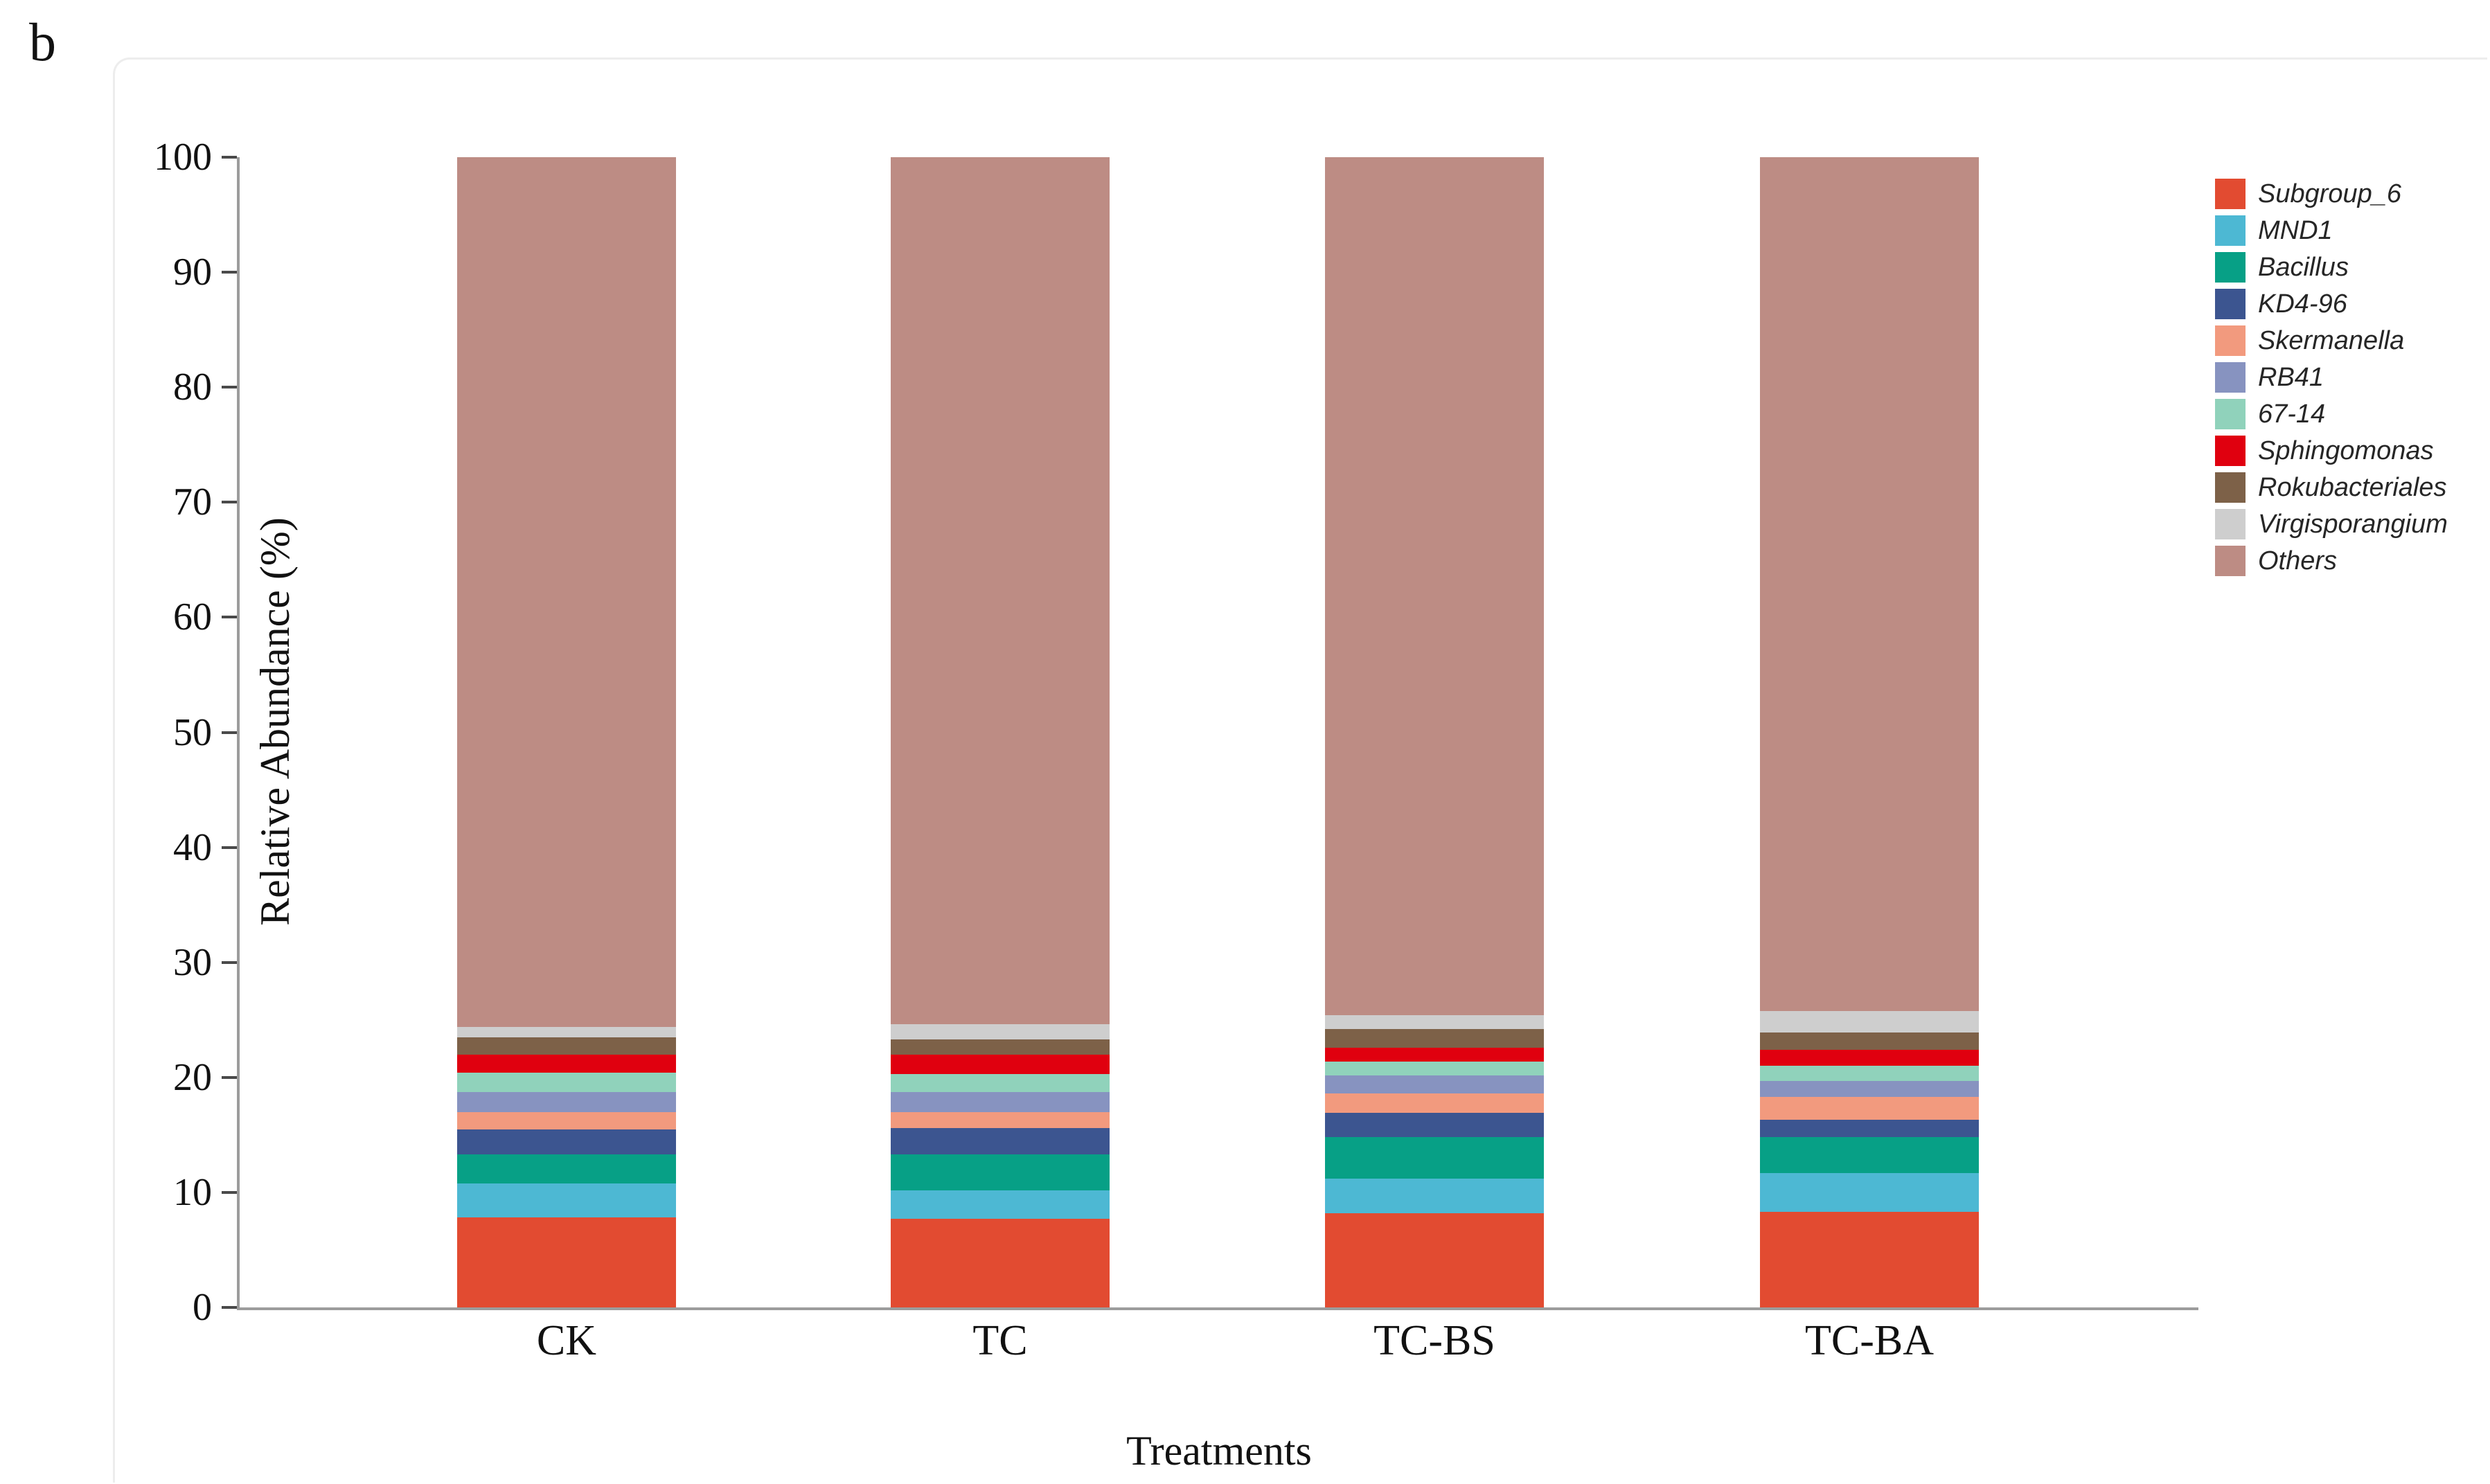  Describe the element at coordinates (192, 388) in the screenshot. I see `y-axis-tick-label: 80` at that location.